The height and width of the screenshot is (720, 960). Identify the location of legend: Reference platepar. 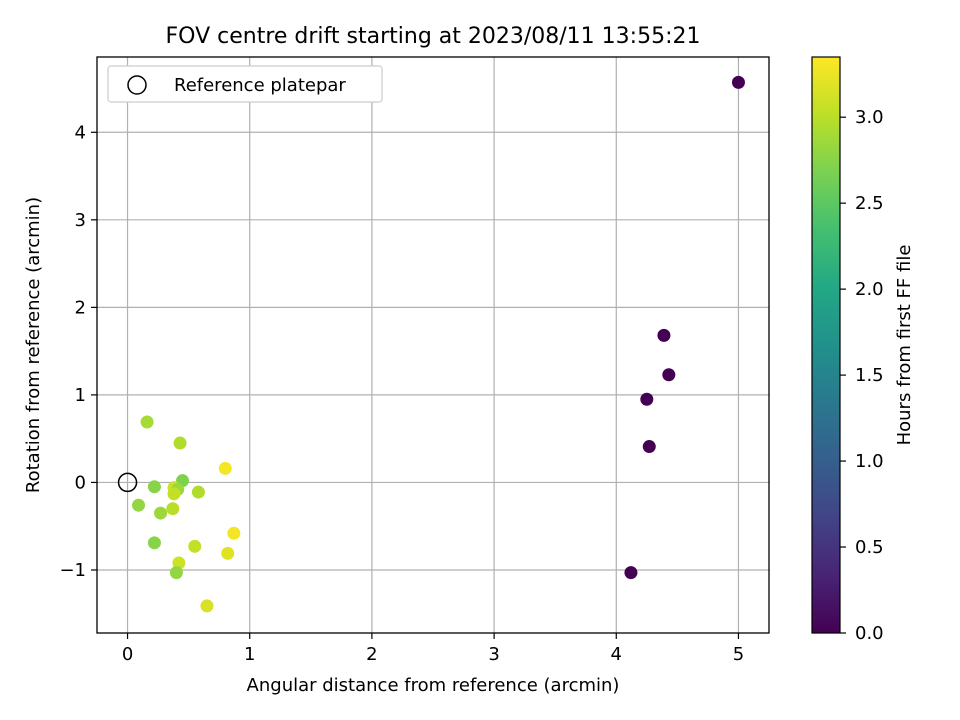
(245, 84).